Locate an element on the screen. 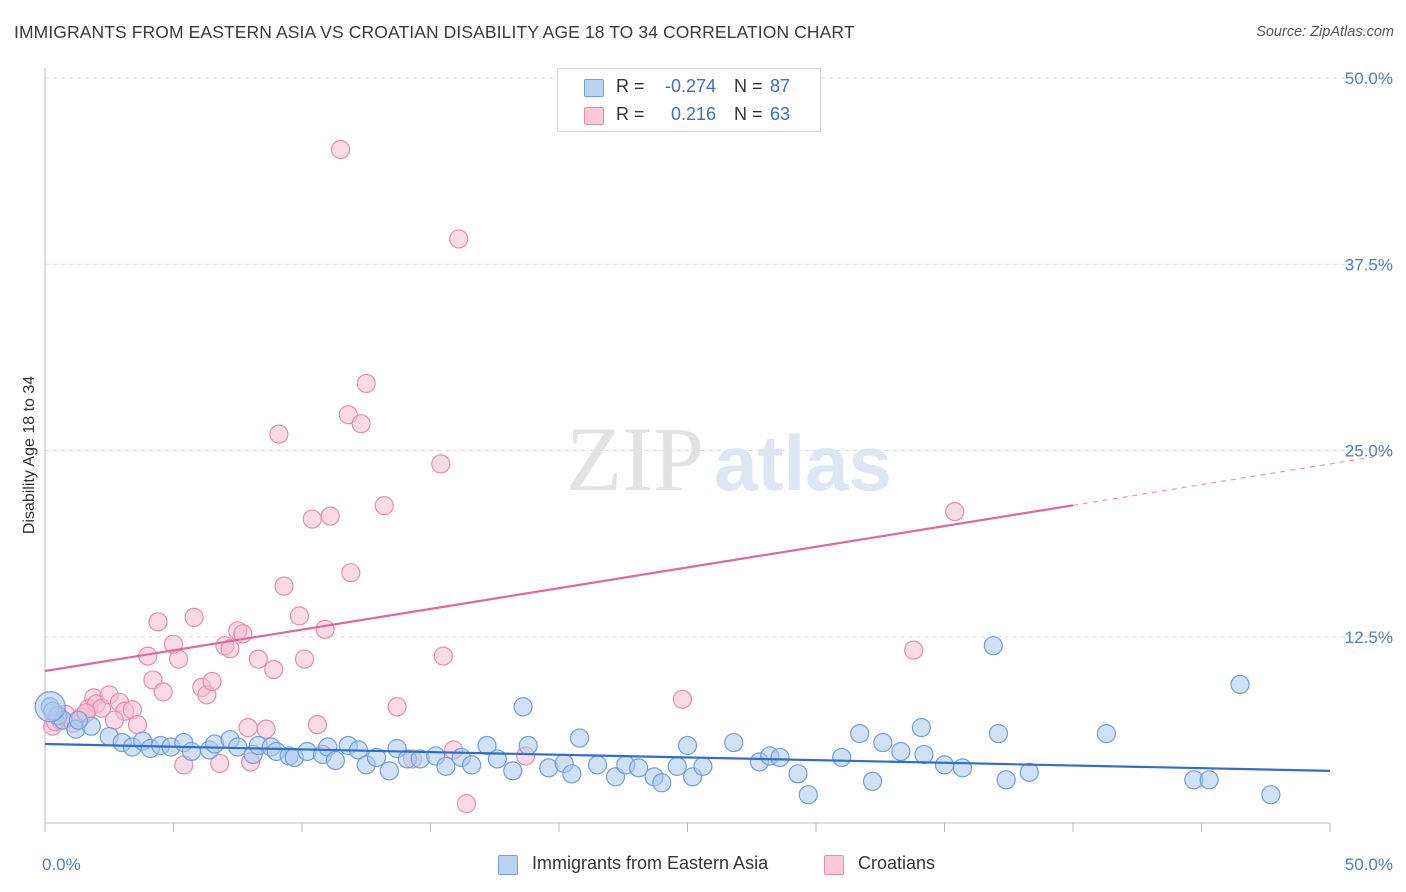 The width and height of the screenshot is (1406, 892). legend-row-eastern-asia: R = -0.274 N = 87 is located at coordinates (689, 87).